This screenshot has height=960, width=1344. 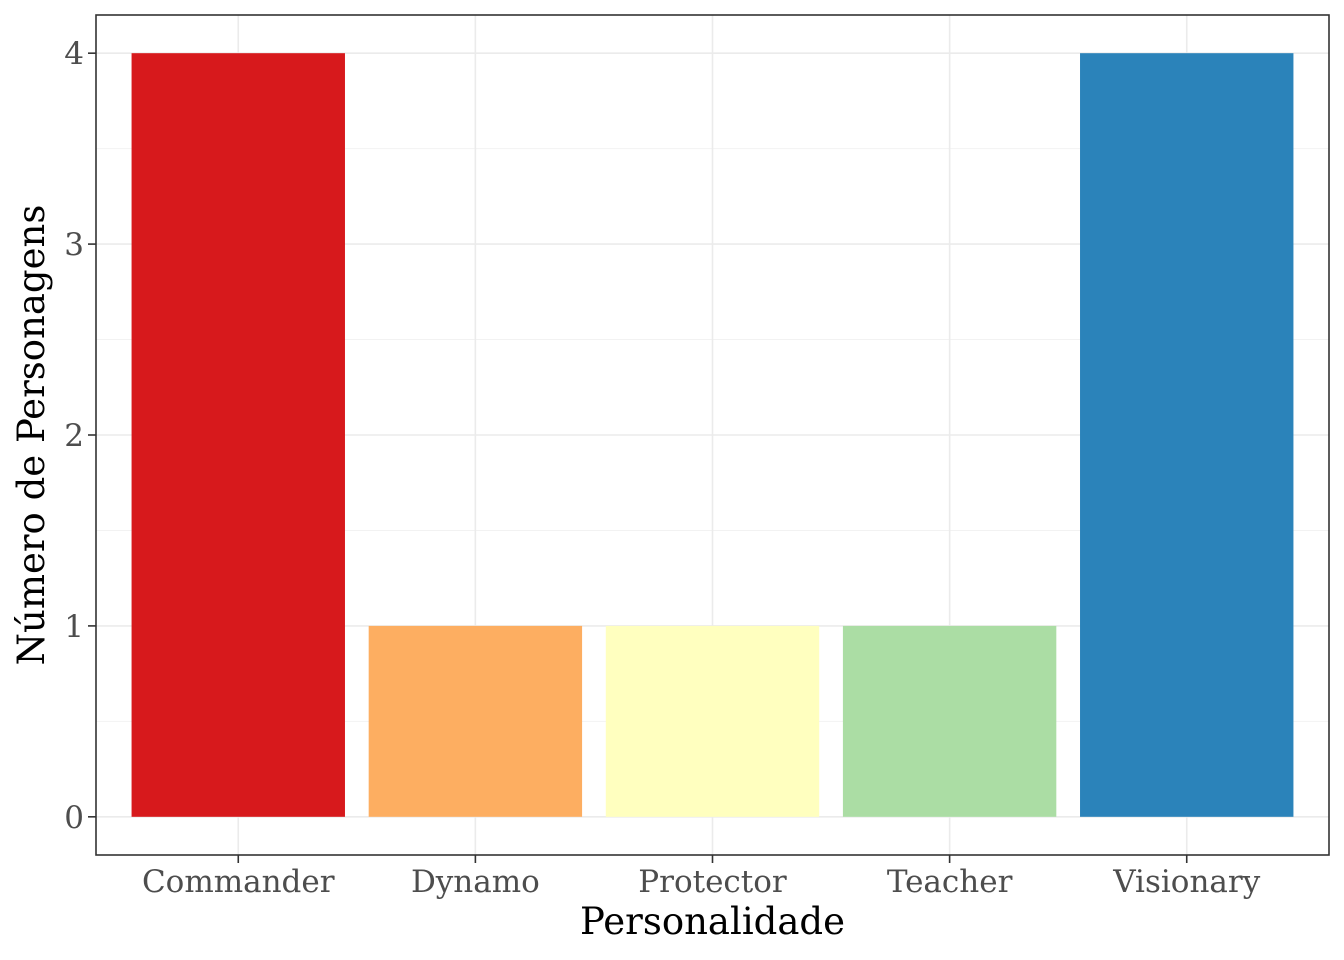 What do you see at coordinates (712, 721) in the screenshot?
I see `bar-protector` at bounding box center [712, 721].